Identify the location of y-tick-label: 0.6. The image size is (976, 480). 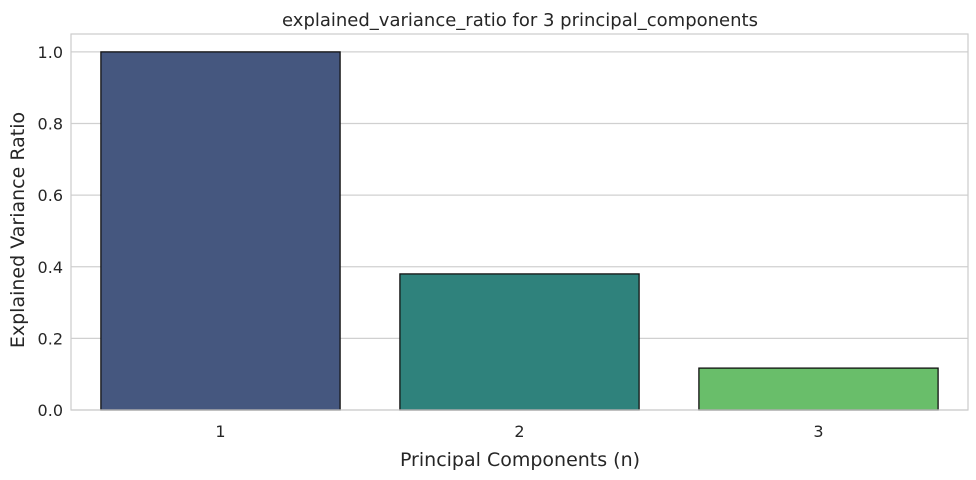
(50, 195).